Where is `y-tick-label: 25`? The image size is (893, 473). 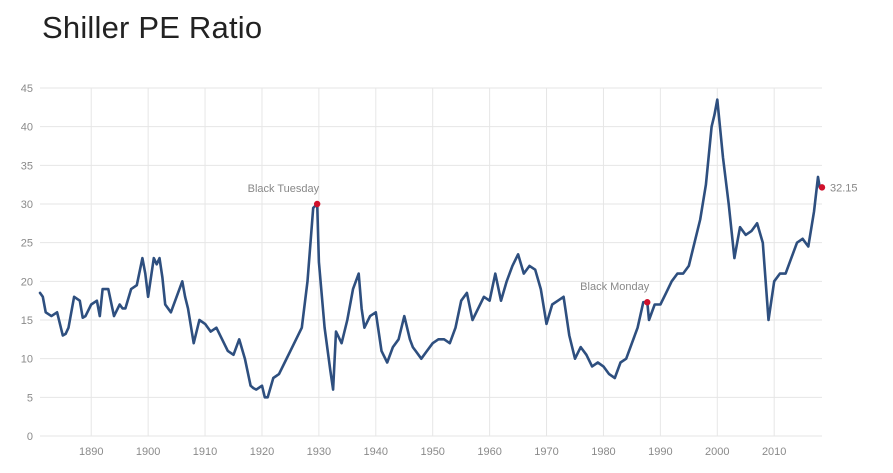 y-tick-label: 25 is located at coordinates (27, 244).